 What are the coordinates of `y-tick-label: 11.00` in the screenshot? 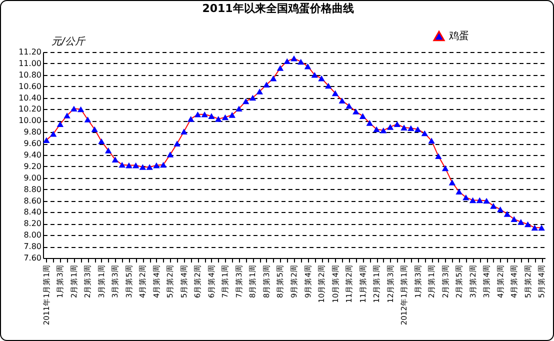 It's located at (30, 63).